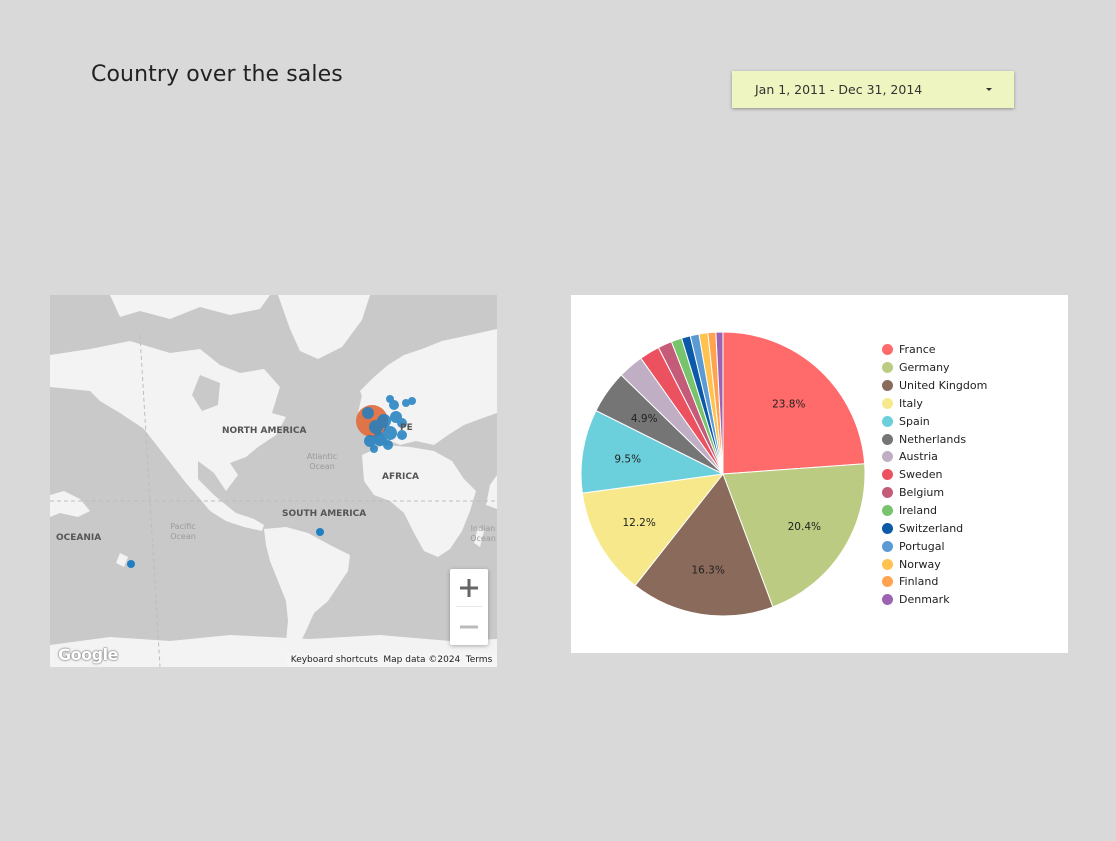 This screenshot has width=1116, height=841. I want to click on legend-label: Italy, so click(911, 403).